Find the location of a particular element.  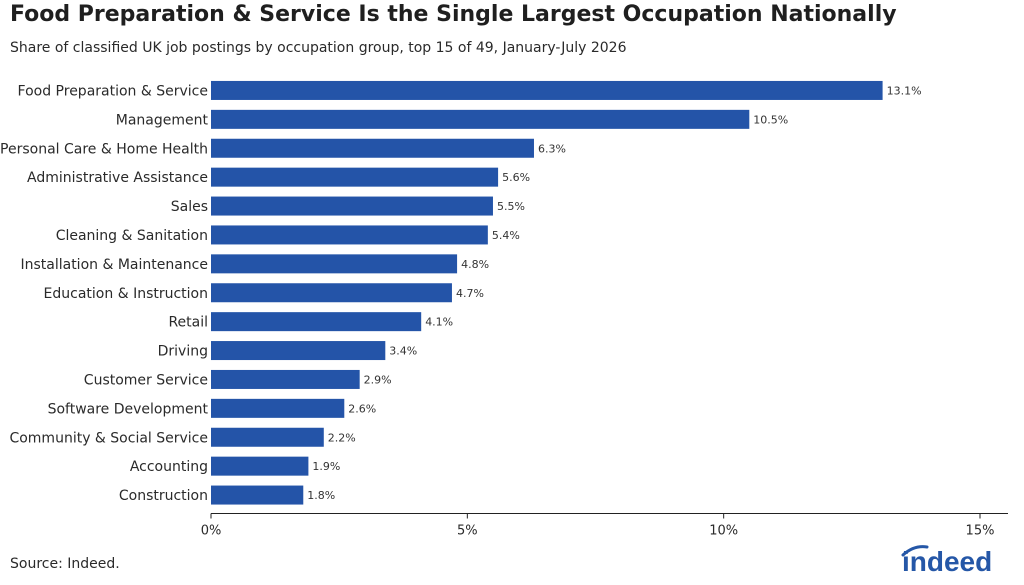

x-axis: 0% 5% 10% 15% is located at coordinates (604, 526).